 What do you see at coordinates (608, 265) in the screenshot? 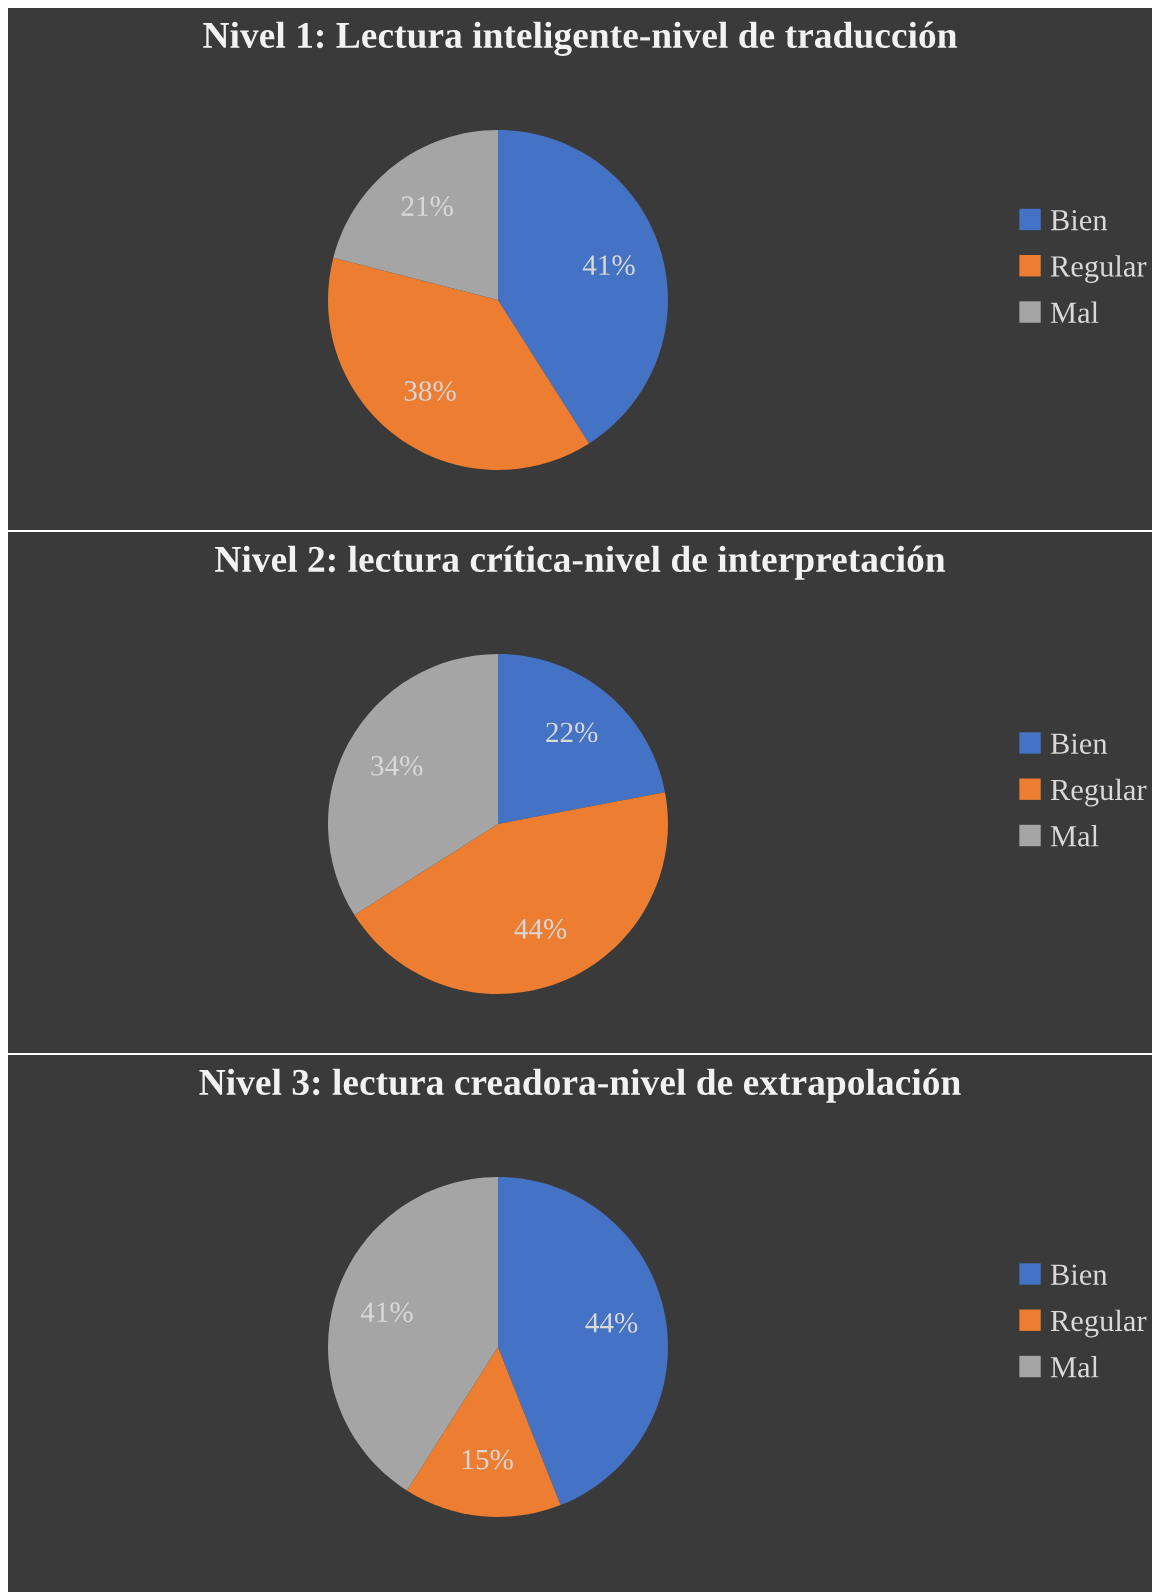
I see `data-label: 41%` at bounding box center [608, 265].